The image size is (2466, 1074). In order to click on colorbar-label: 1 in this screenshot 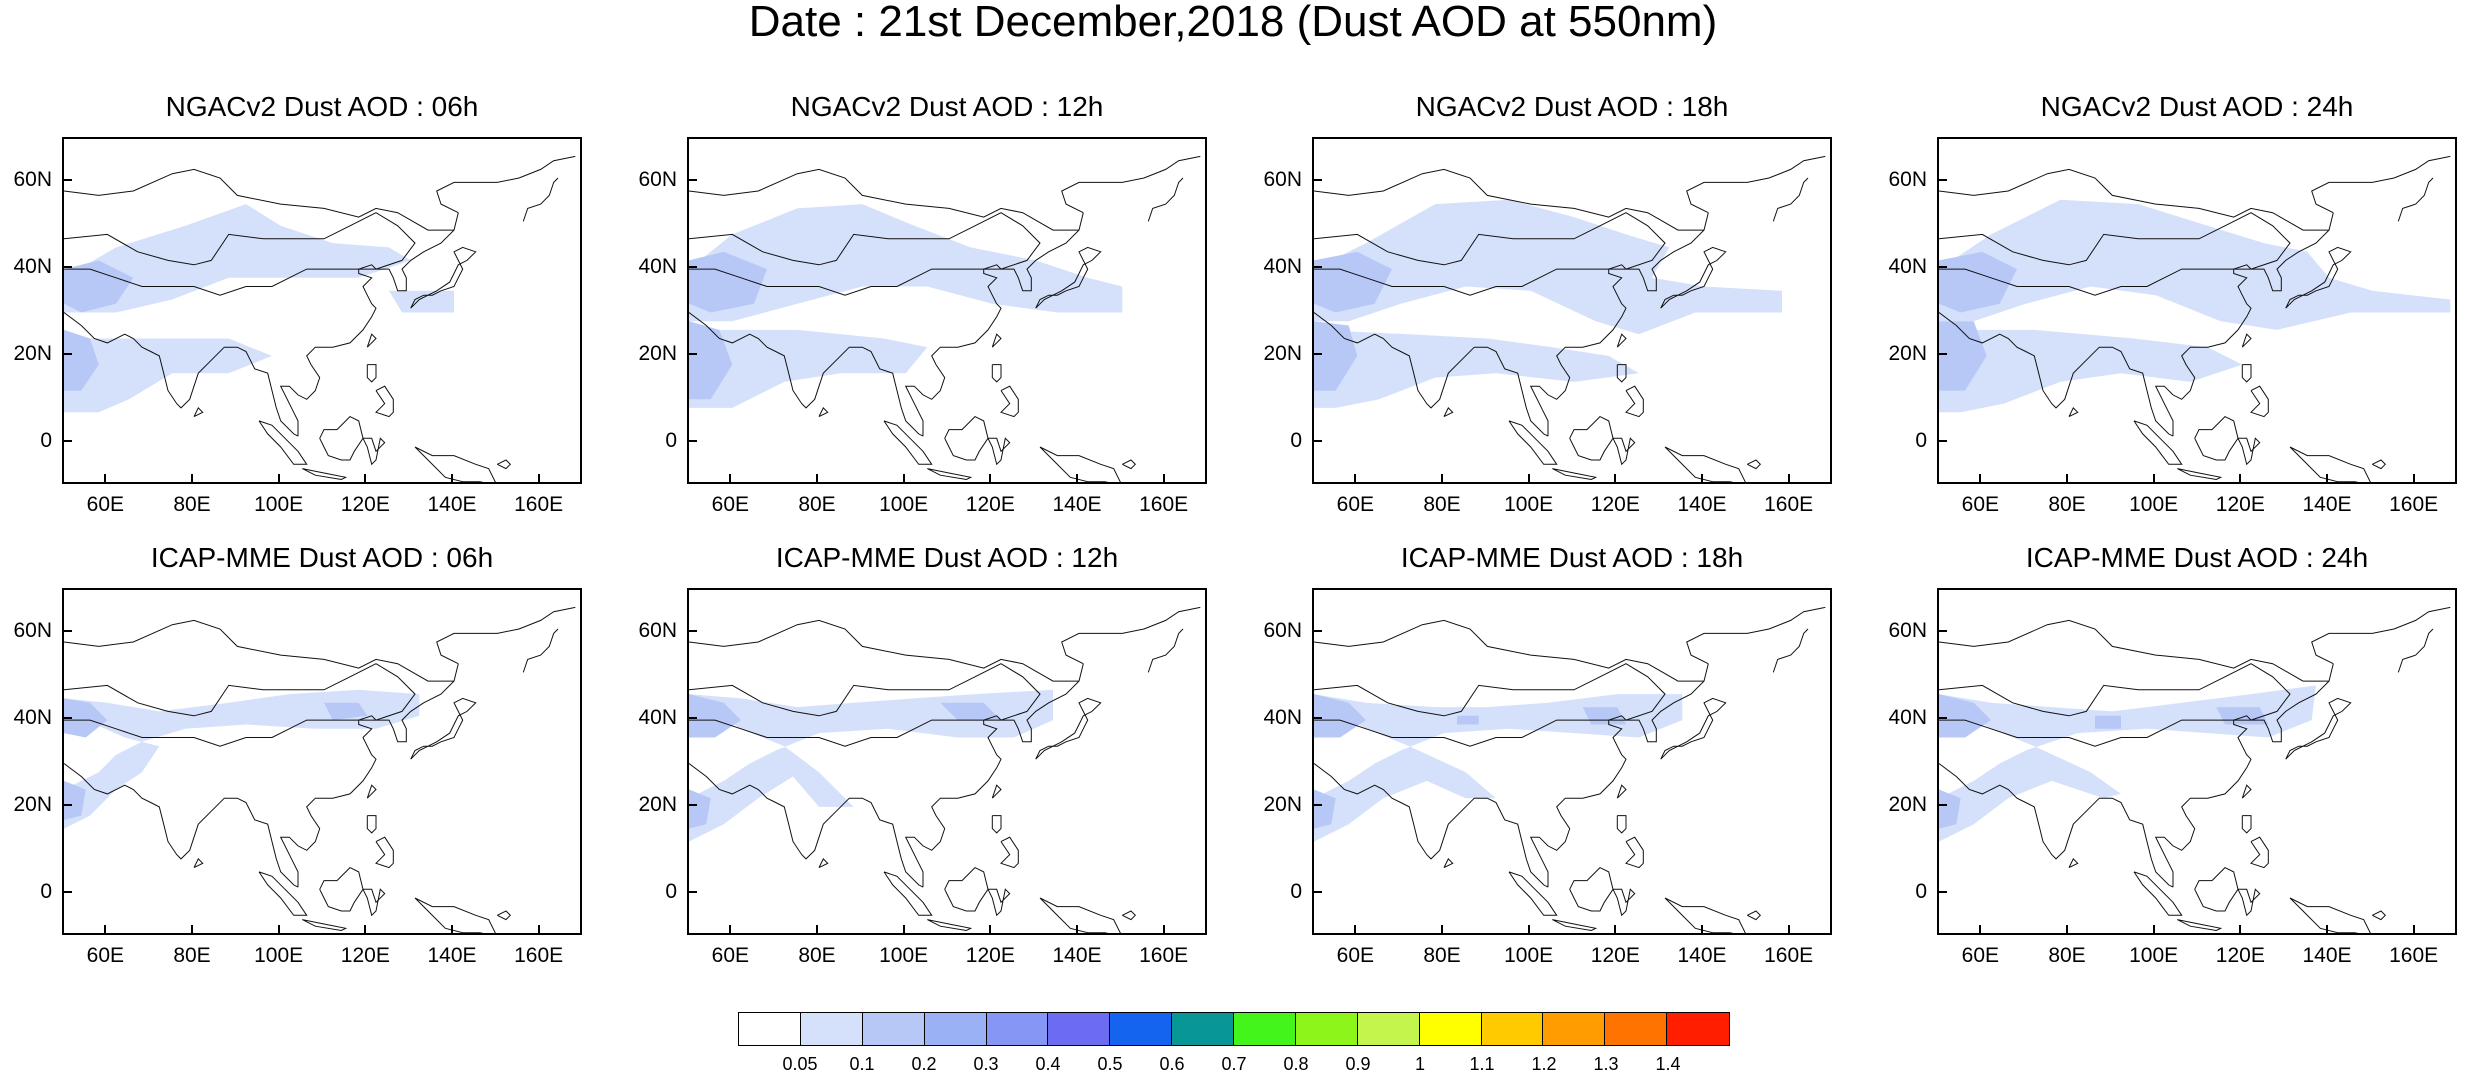, I will do `click(1419, 1064)`.